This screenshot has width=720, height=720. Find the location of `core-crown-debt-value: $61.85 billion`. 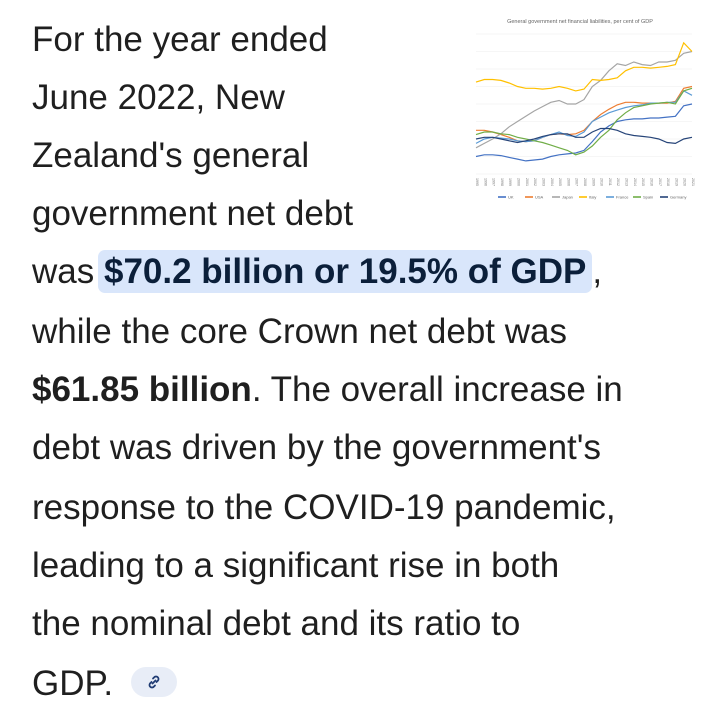

core-crown-debt-value: $61.85 billion is located at coordinates (142, 389).